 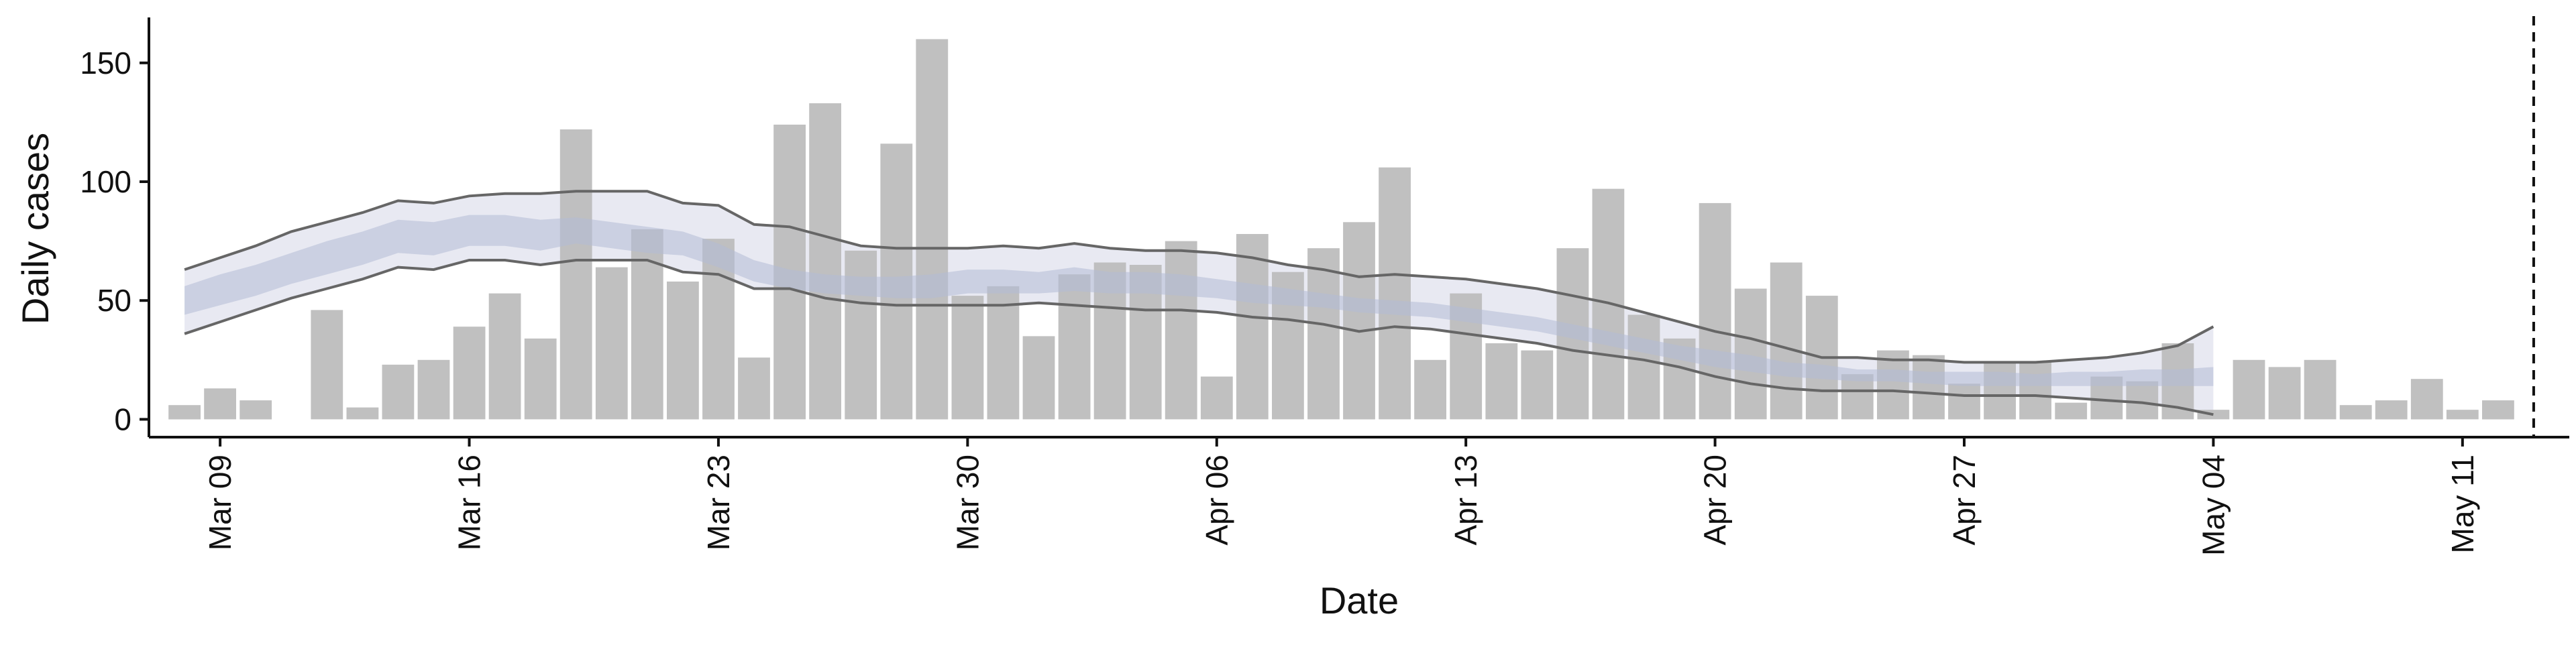 I want to click on y-tick-label: 150, so click(x=105, y=63).